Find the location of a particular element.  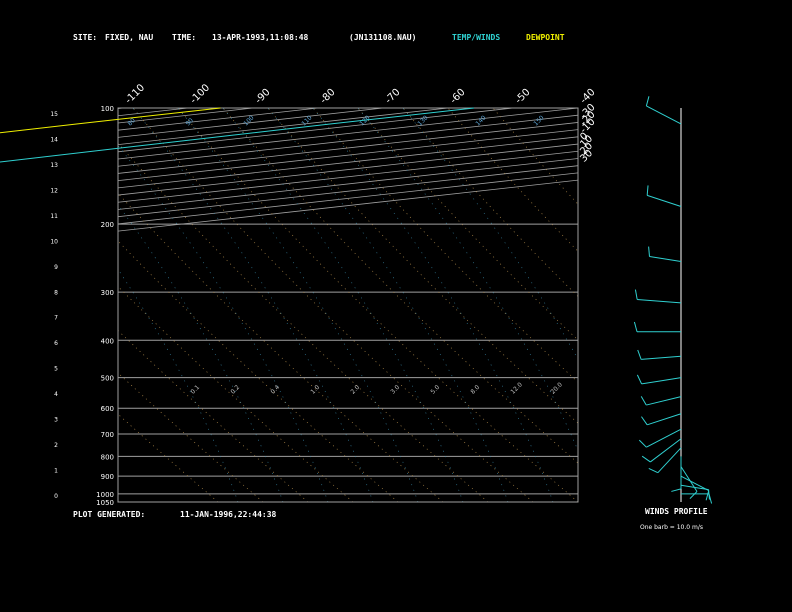

height-label: 7 is located at coordinates (56, 318).